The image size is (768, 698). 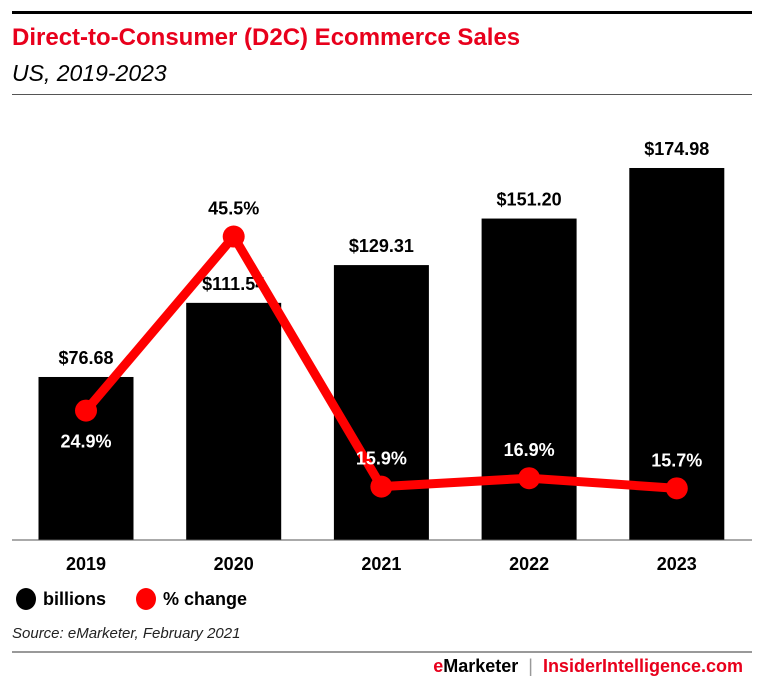 What do you see at coordinates (382, 652) in the screenshot?
I see `footer-rule` at bounding box center [382, 652].